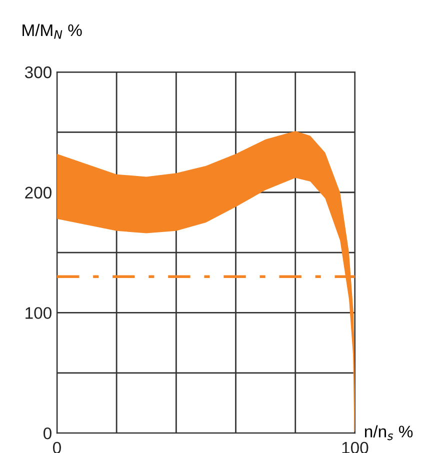 The width and height of the screenshot is (435, 453). What do you see at coordinates (39, 313) in the screenshot?
I see `y-tick-label: 100` at bounding box center [39, 313].